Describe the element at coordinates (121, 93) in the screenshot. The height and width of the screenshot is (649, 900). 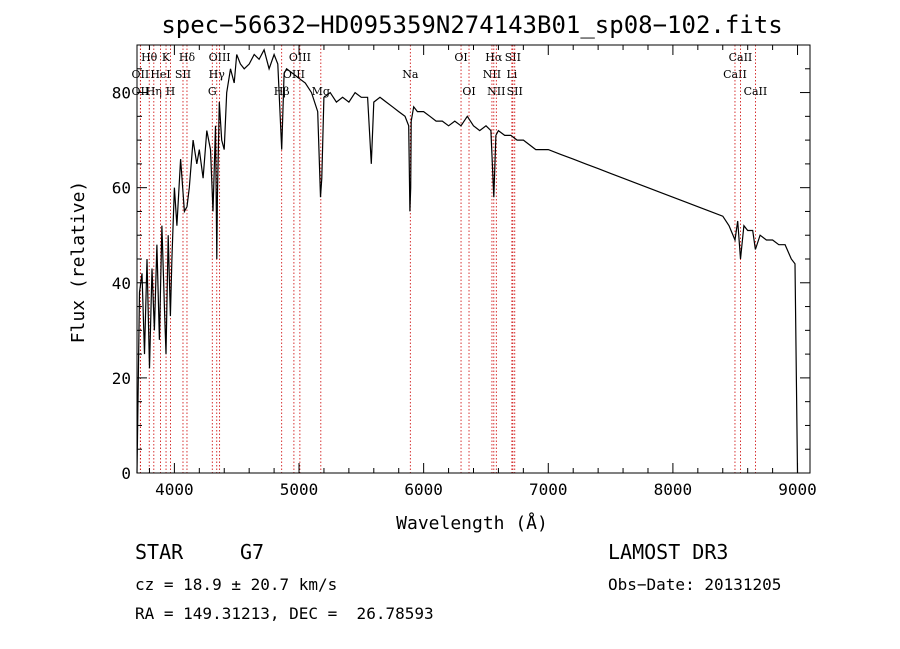
I see `y-tick-label-4: 80` at that location.